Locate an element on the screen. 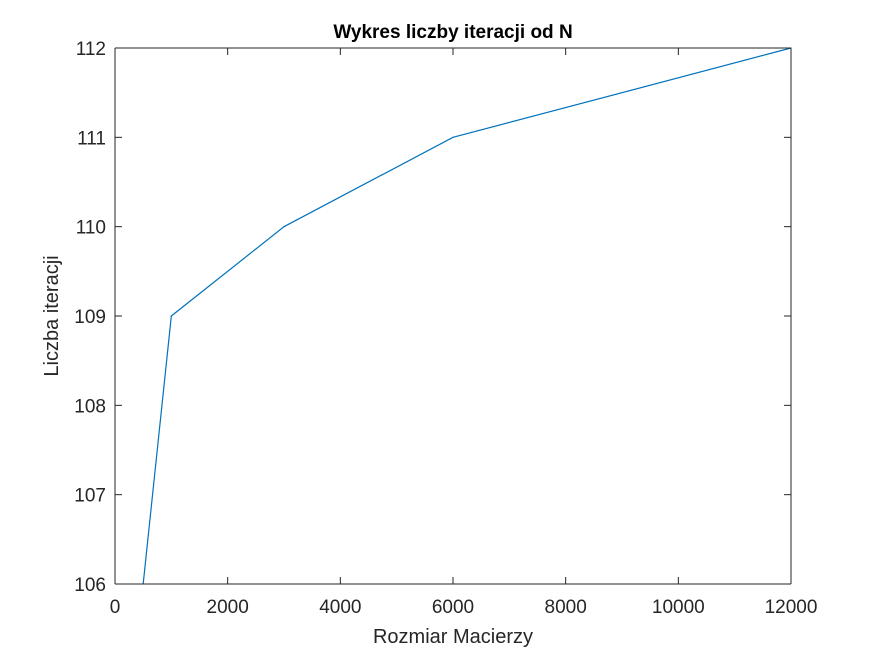 This screenshot has width=875, height=661. x-tick-label: 10000 is located at coordinates (678, 607).